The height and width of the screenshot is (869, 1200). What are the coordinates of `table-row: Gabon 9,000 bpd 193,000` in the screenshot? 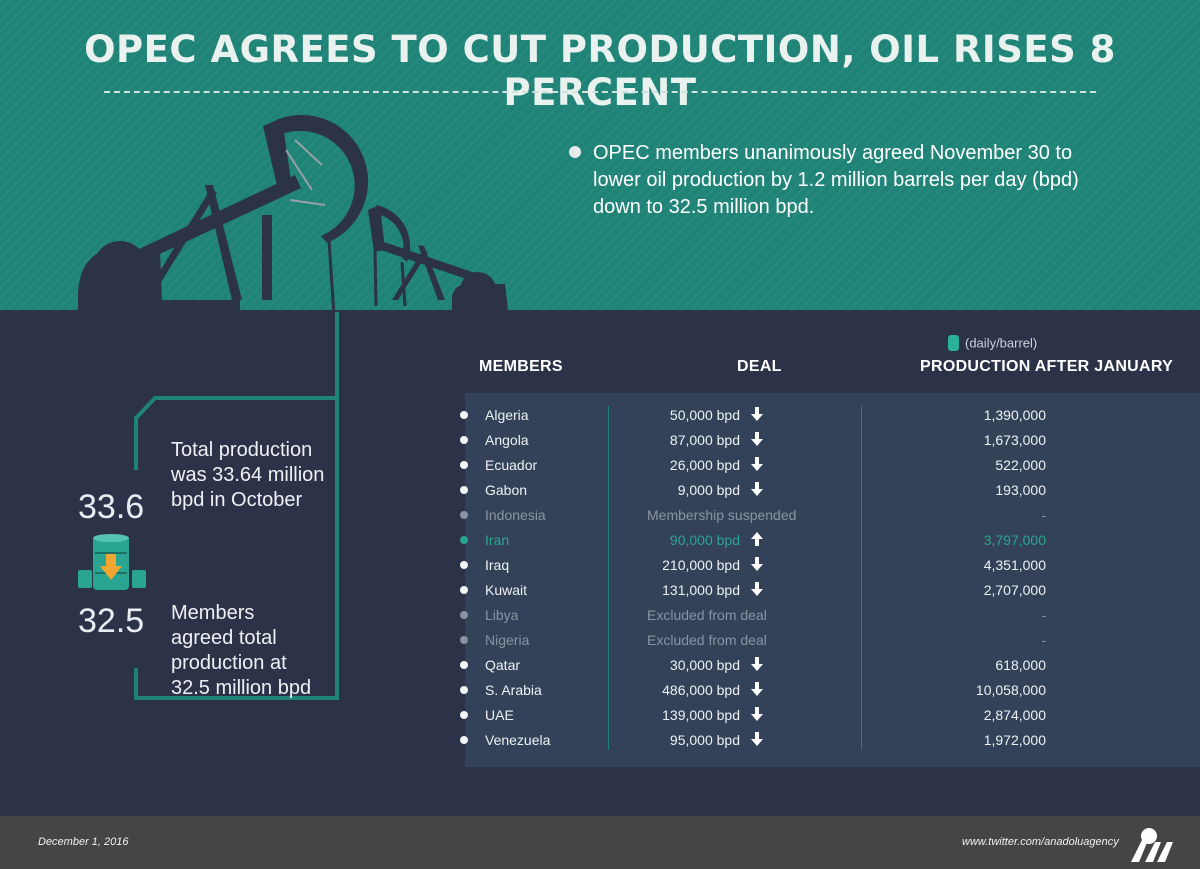 It's located at (770, 490).